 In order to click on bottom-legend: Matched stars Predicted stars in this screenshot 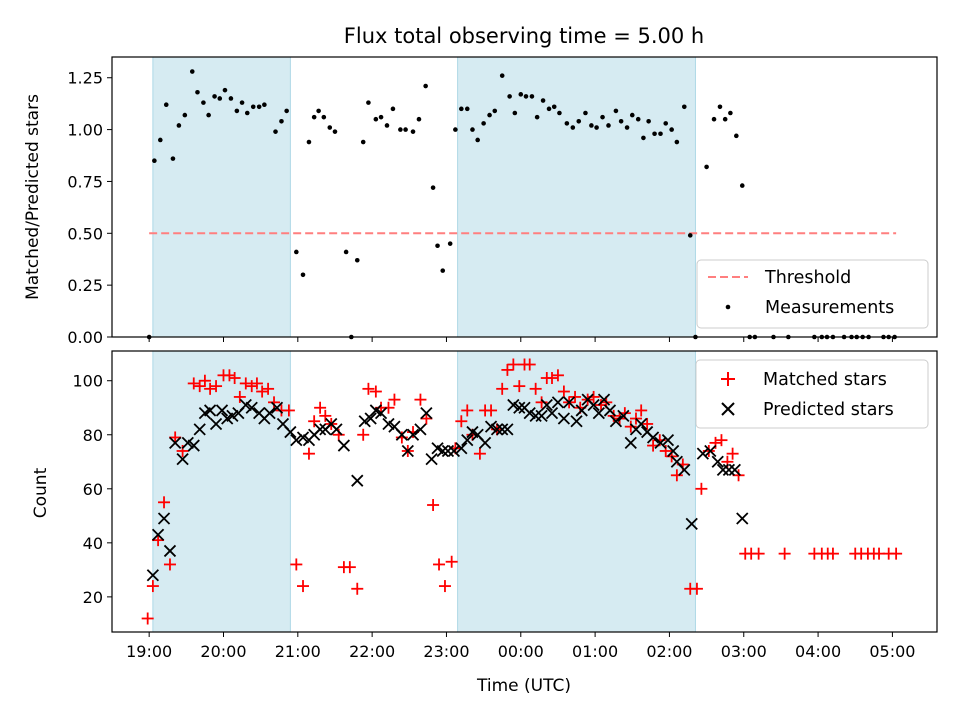, I will do `click(812, 394)`.